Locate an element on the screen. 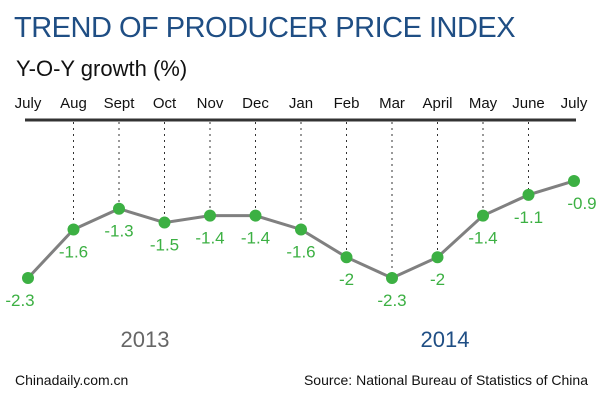 This screenshot has width=600, height=400. data-label: -1.3 is located at coordinates (118, 231).